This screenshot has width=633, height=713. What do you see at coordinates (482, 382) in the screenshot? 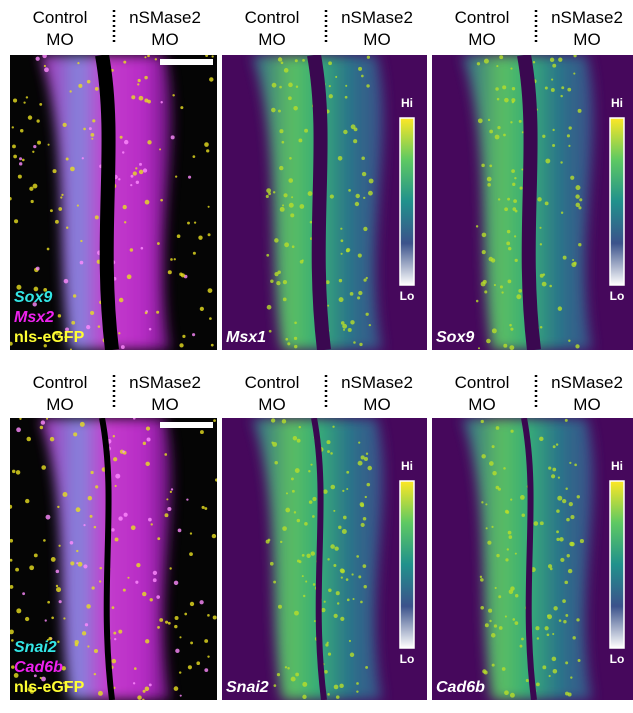
I see `header-left: Control` at bounding box center [482, 382].